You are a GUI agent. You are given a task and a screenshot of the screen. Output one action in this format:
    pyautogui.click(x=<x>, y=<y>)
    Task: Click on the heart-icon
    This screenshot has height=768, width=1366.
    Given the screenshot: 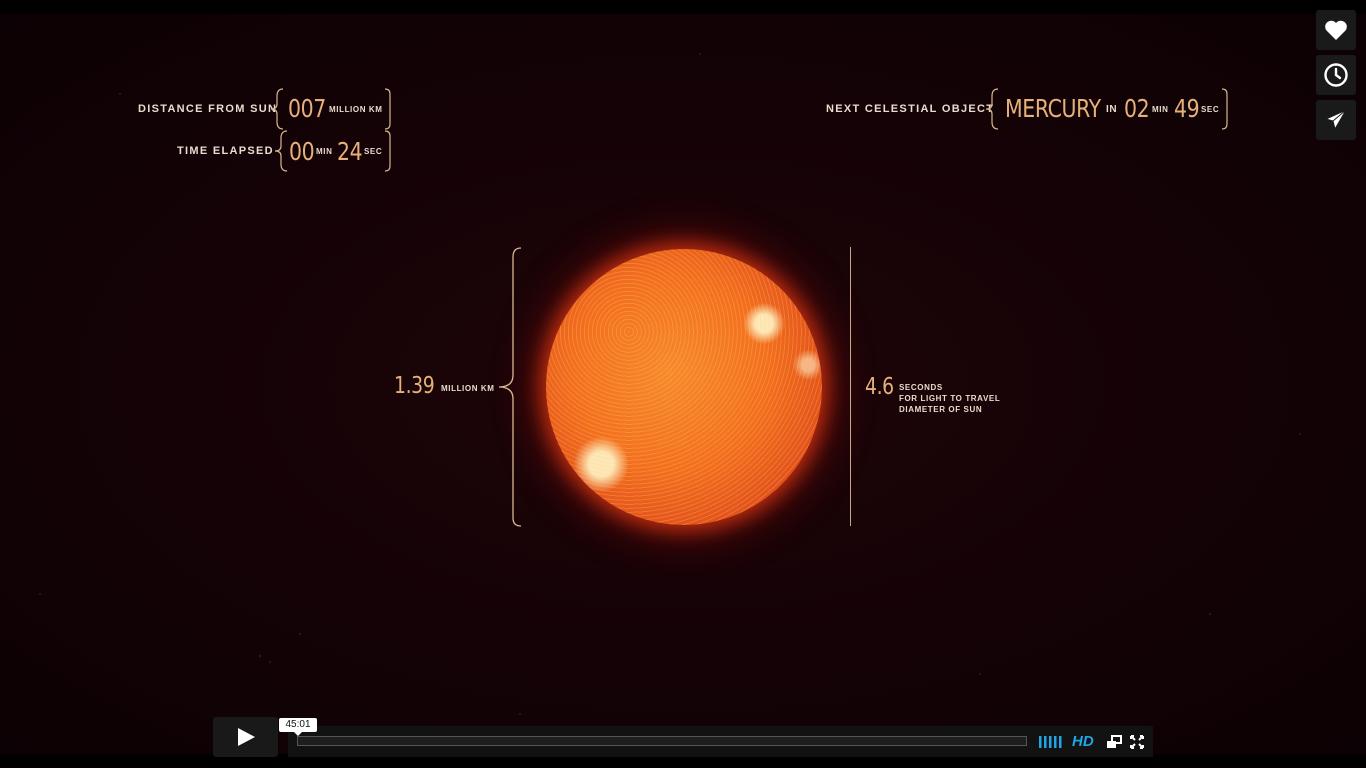 What is the action you would take?
    pyautogui.click(x=1336, y=30)
    